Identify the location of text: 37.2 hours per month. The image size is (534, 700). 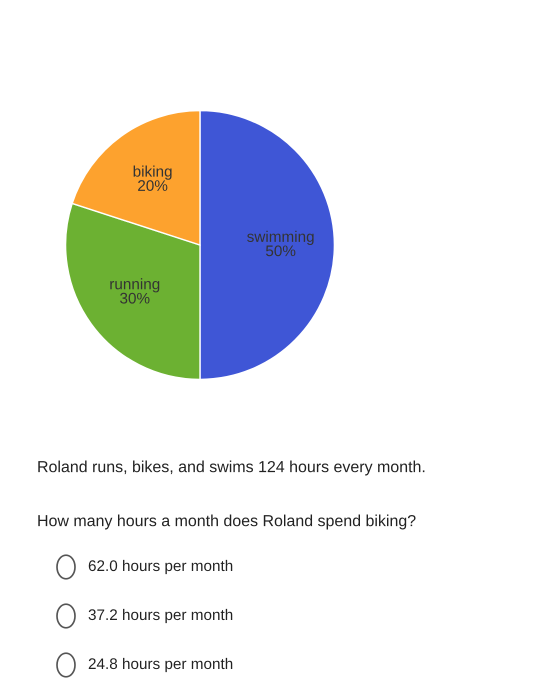
(160, 616).